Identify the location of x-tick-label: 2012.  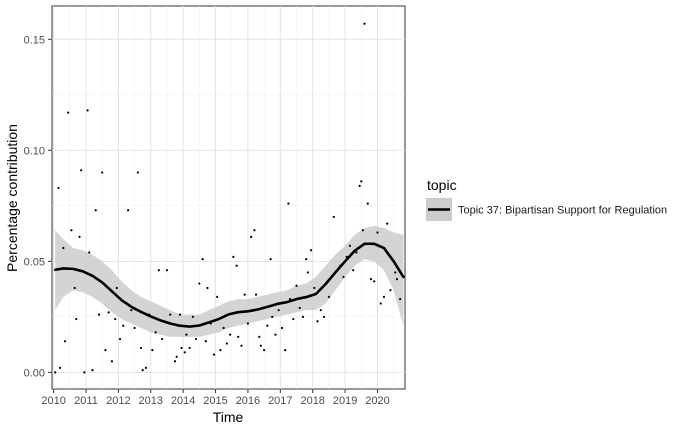
(118, 401).